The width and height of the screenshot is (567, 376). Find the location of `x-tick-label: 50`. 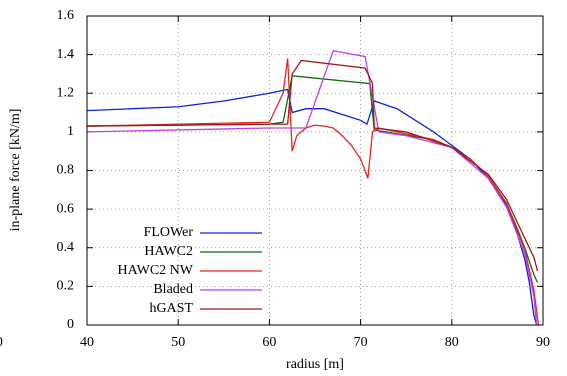

x-tick-label: 50 is located at coordinates (178, 342).